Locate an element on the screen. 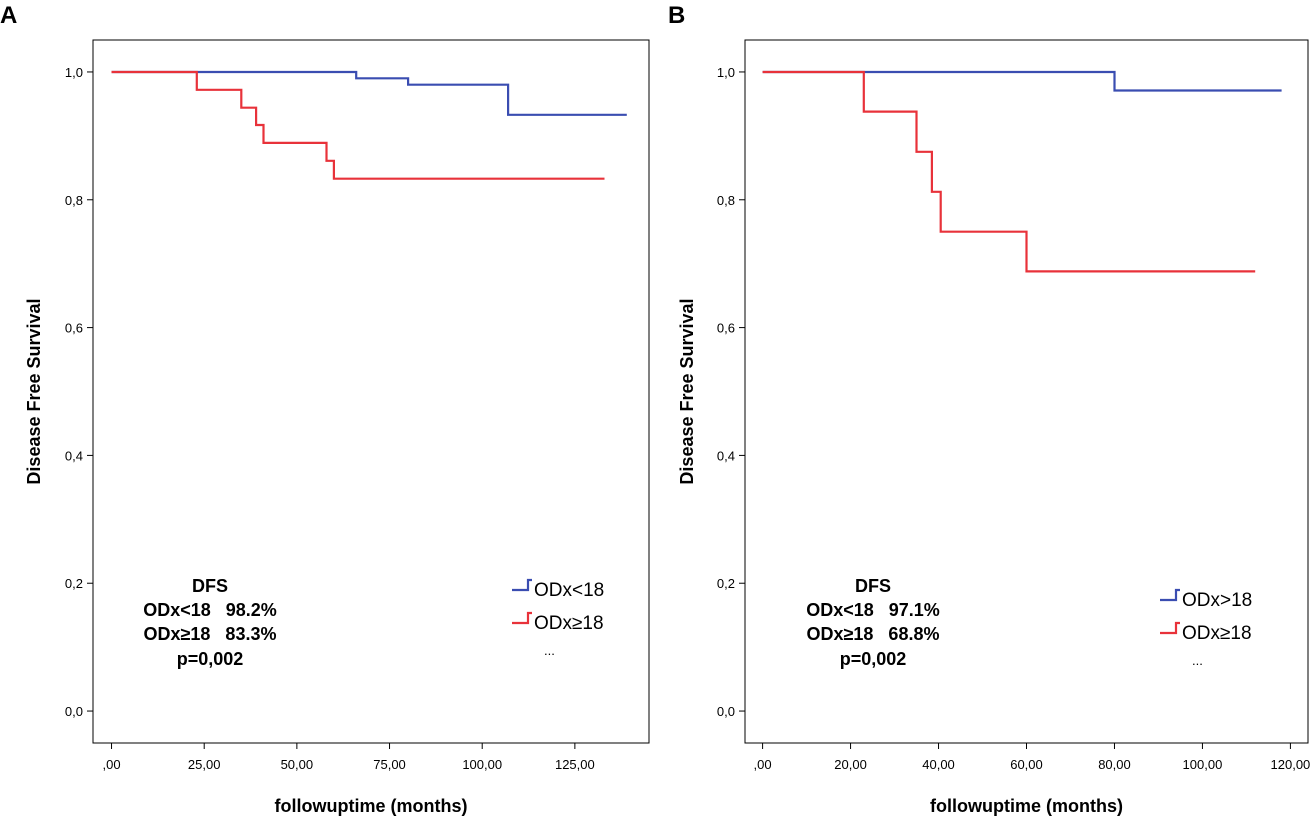 The image size is (1316, 835). panel-b-ytick-label: 0,2 is located at coordinates (726, 583).